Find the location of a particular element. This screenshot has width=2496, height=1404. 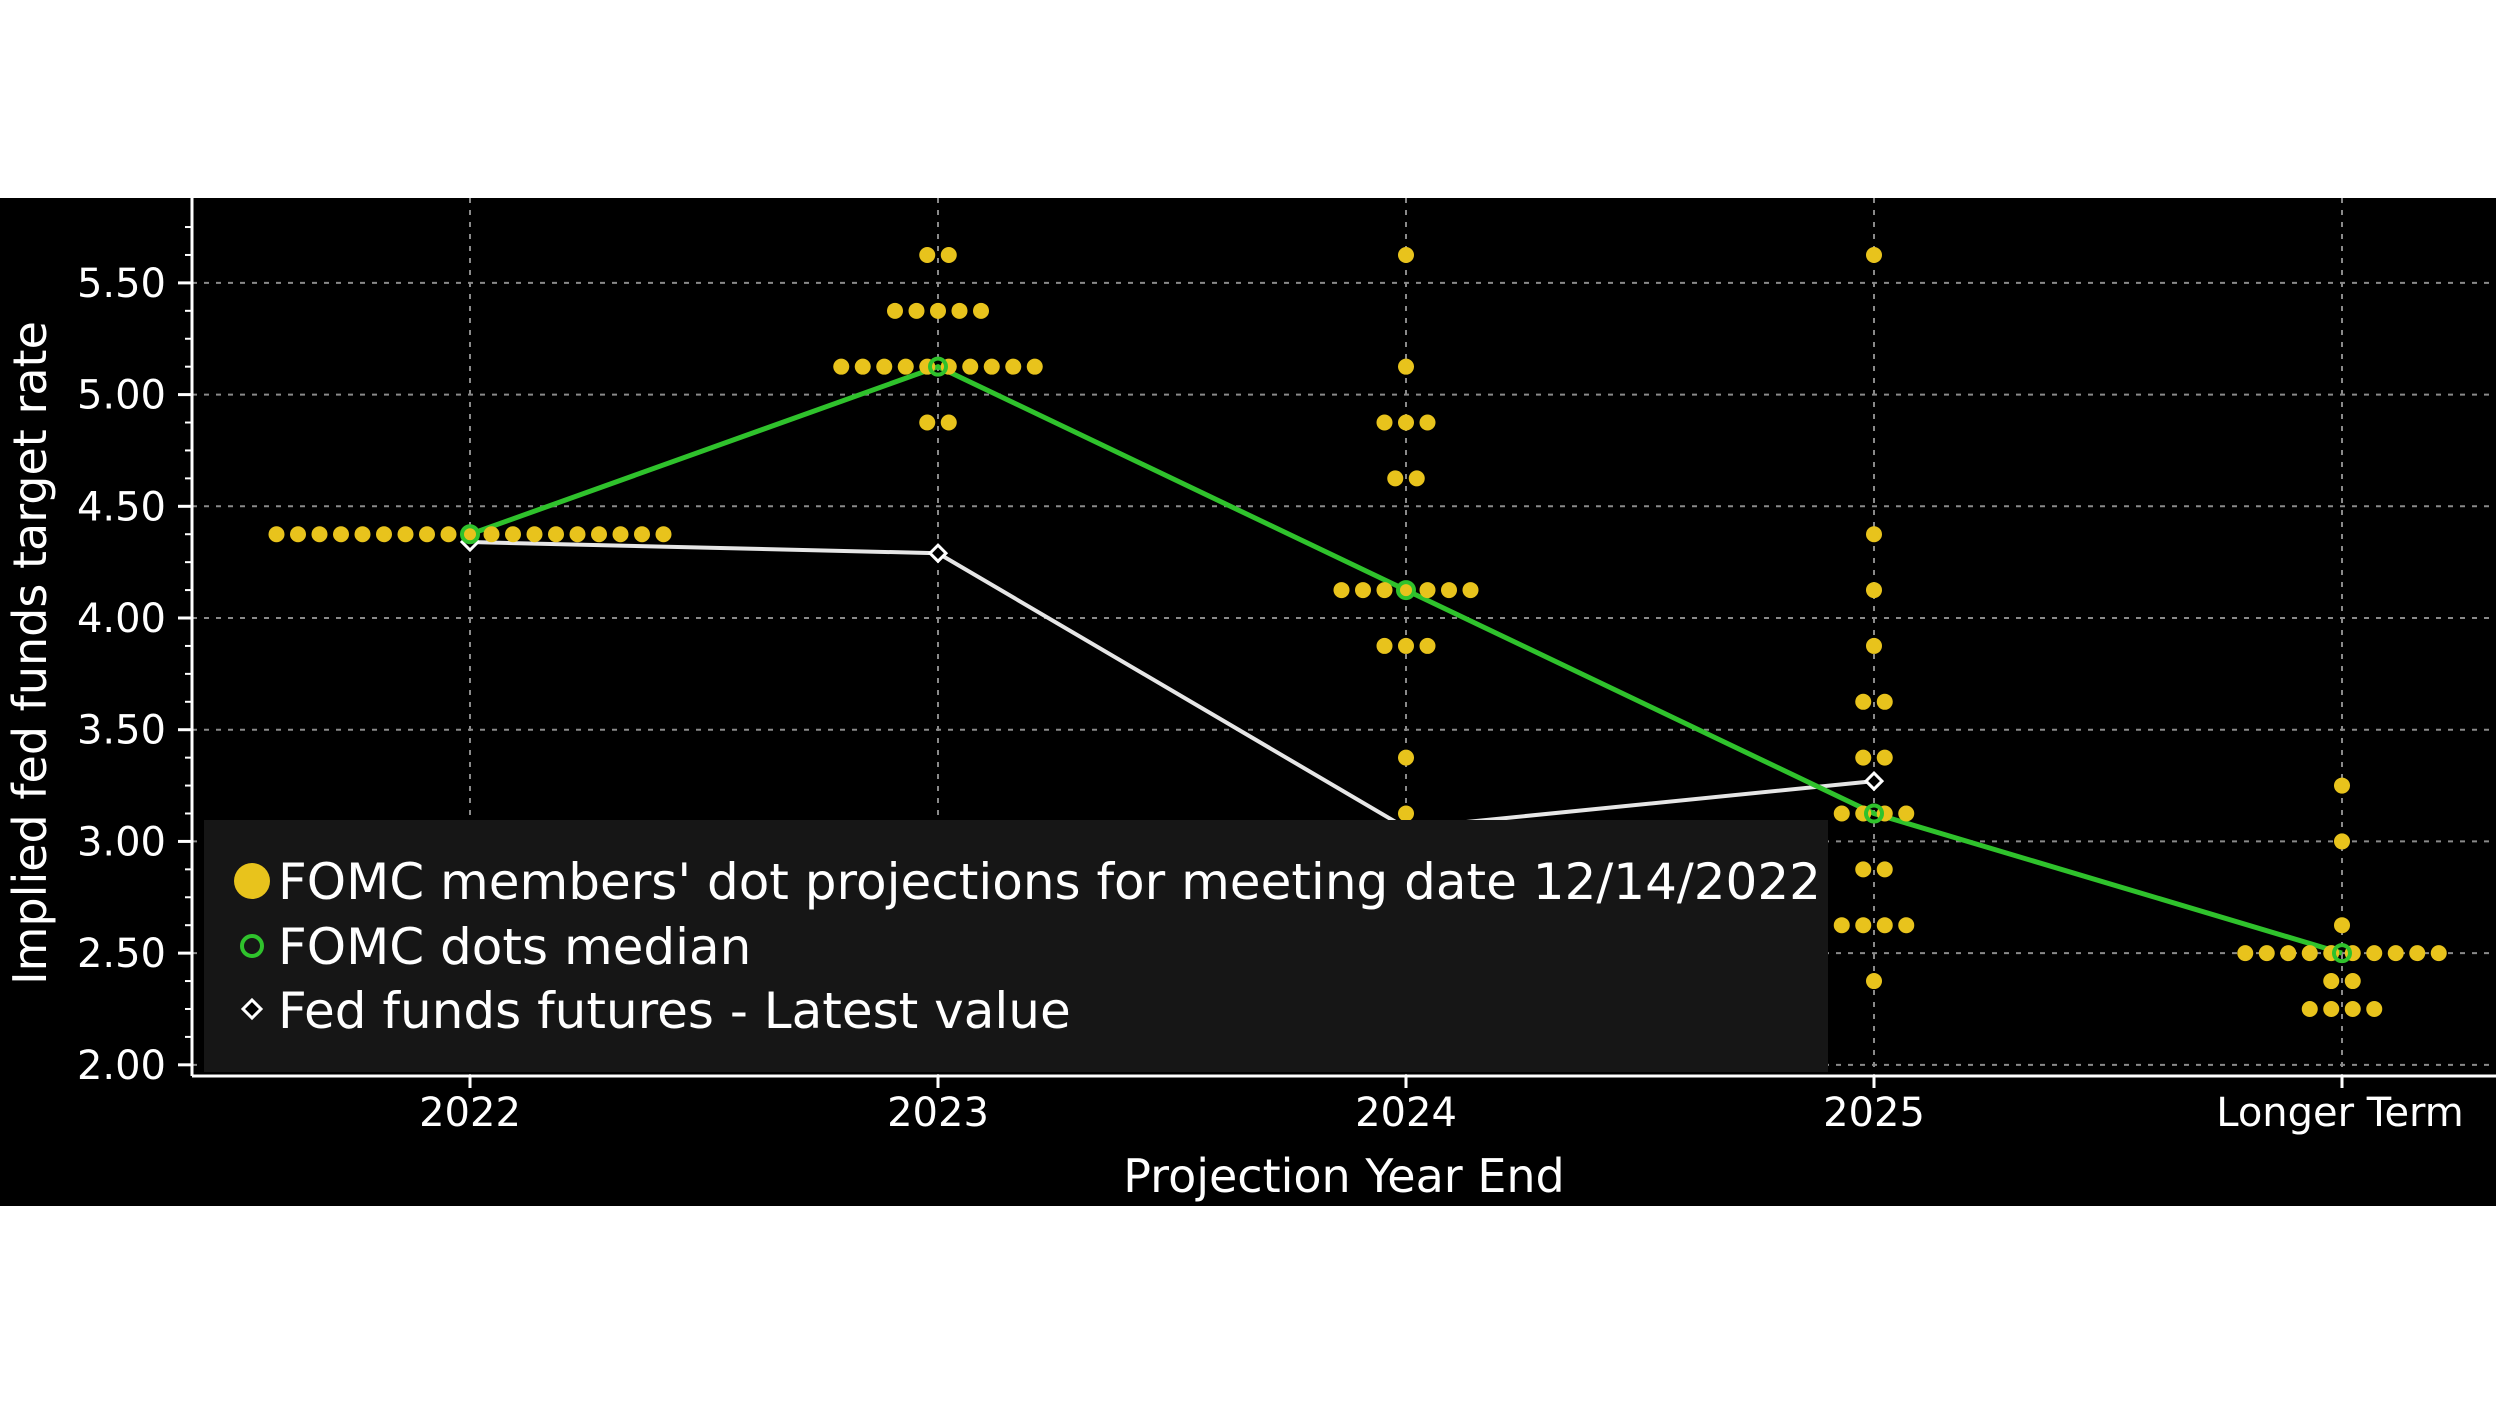

futures-line is located at coordinates (1172, 685).